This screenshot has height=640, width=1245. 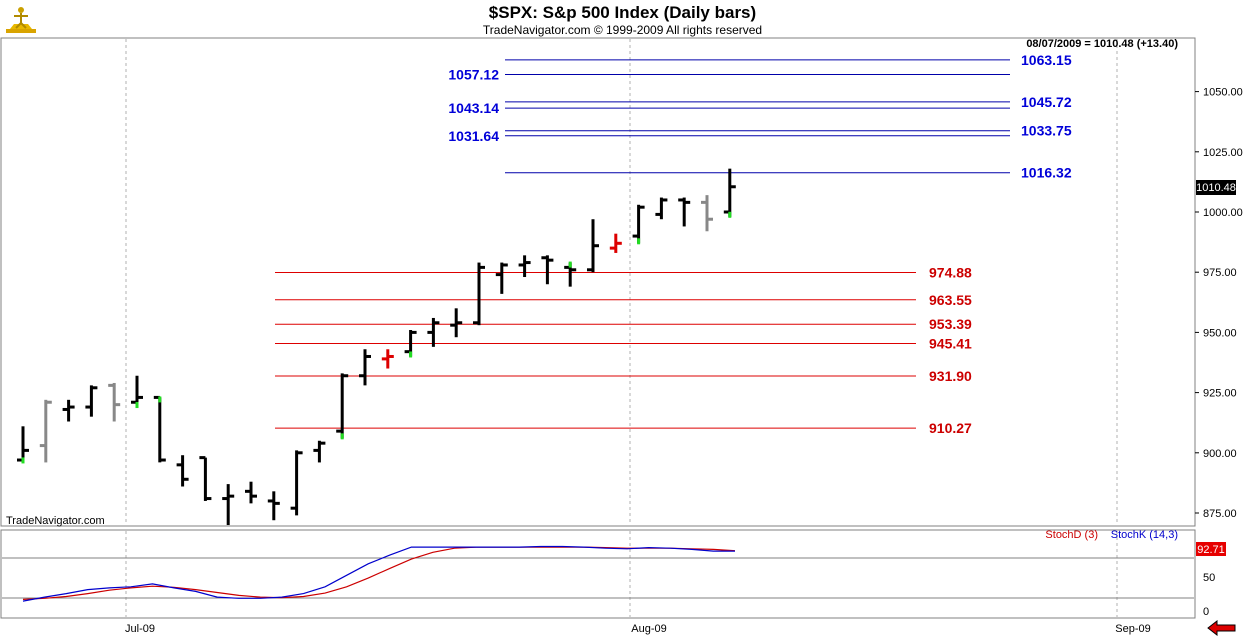 I want to click on y-tick-label: 1025.00, so click(x=1223, y=153).